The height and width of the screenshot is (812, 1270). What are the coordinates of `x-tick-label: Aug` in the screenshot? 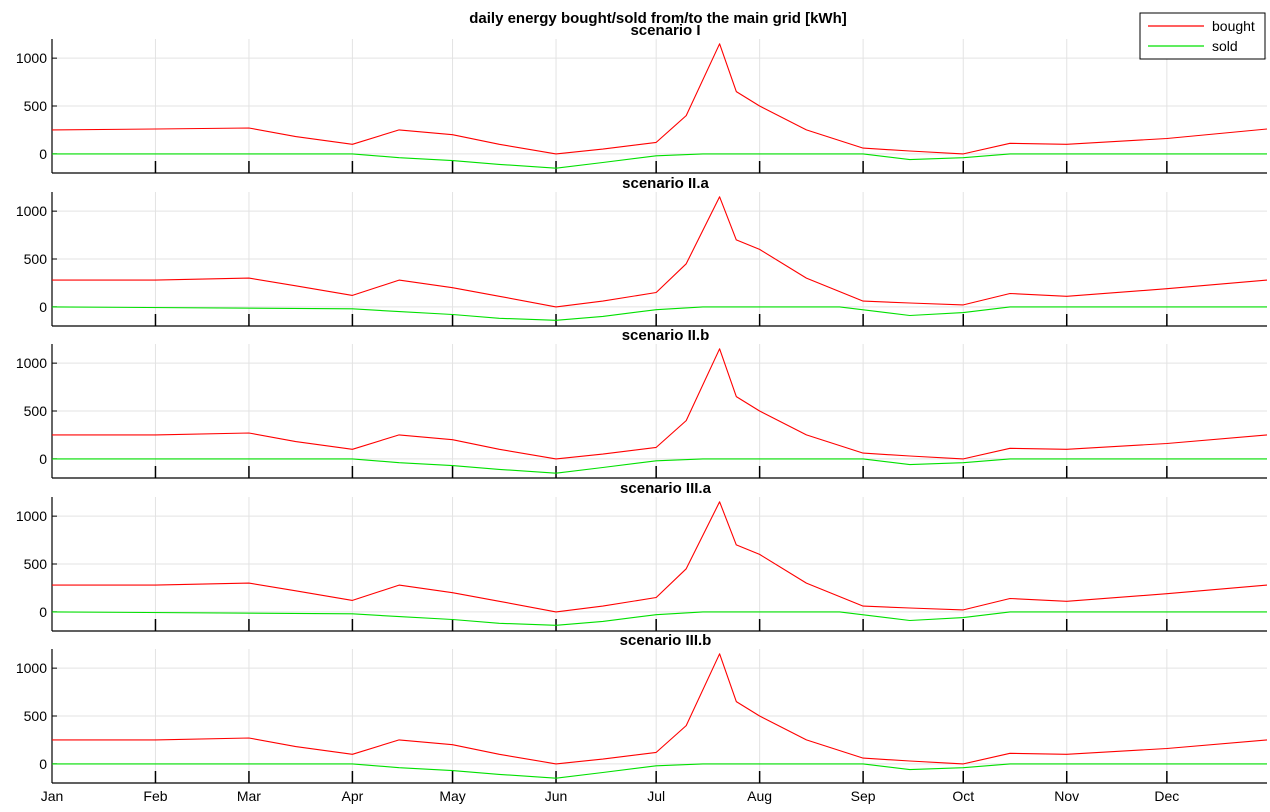 It's located at (759, 796).